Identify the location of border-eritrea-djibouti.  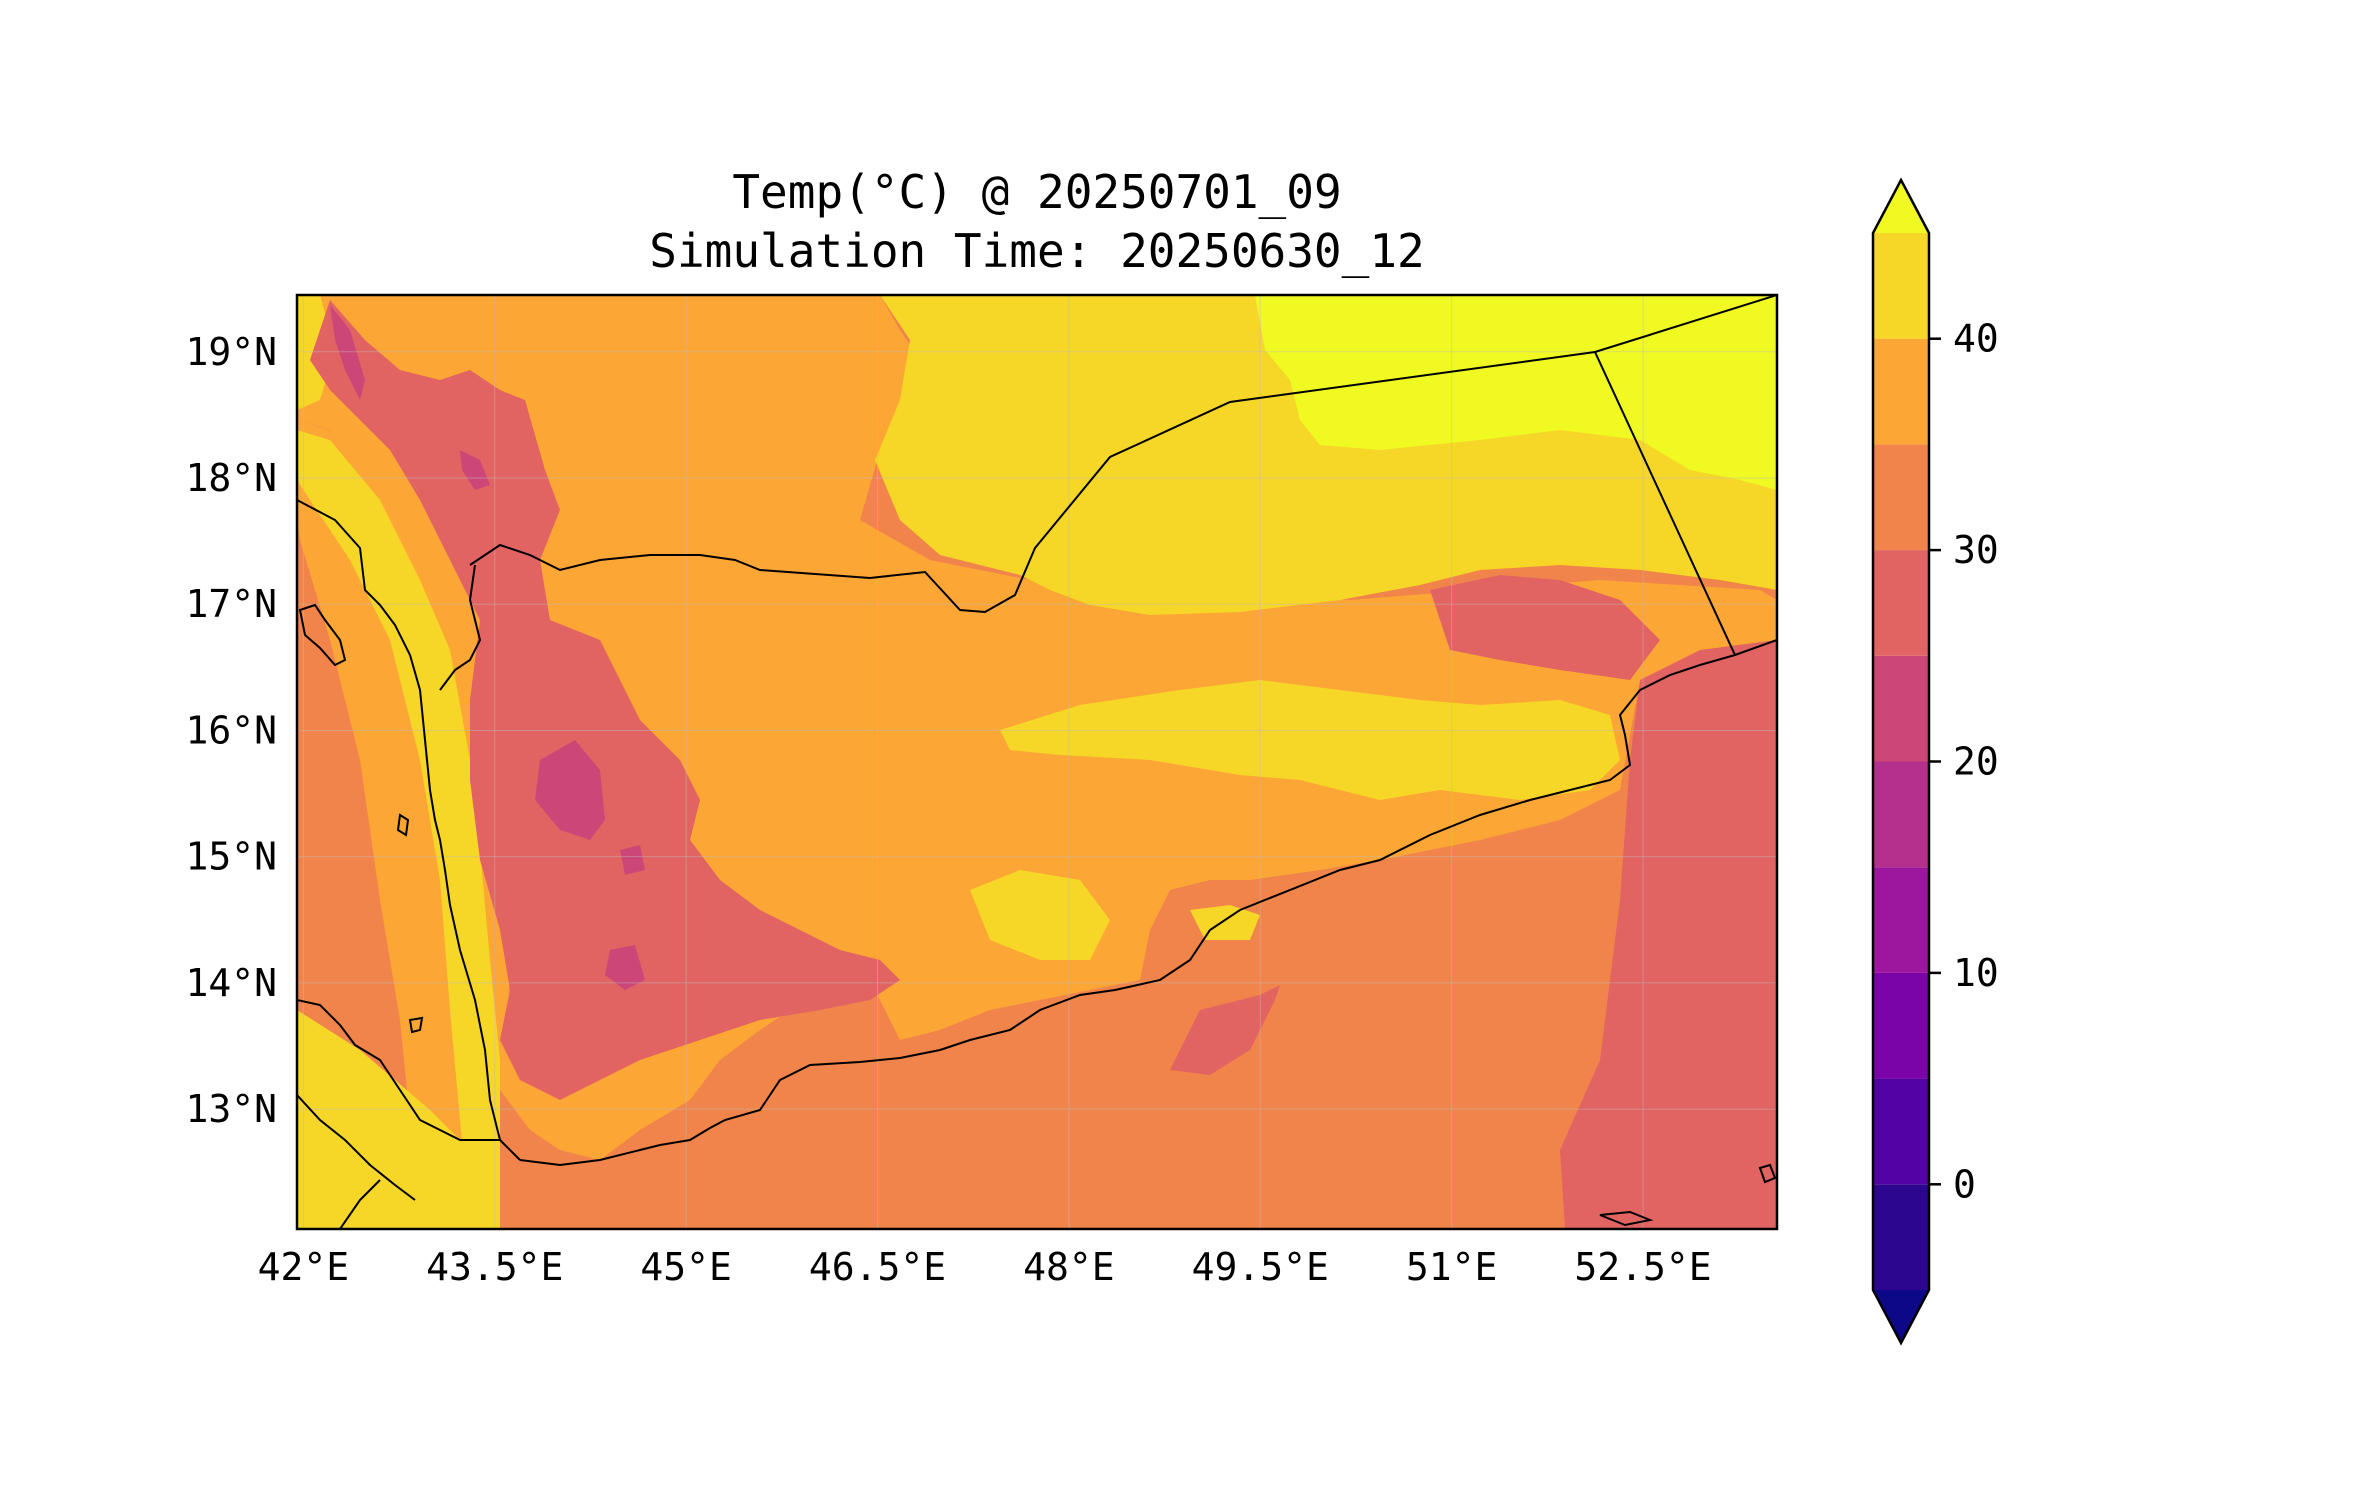
(360, 1204).